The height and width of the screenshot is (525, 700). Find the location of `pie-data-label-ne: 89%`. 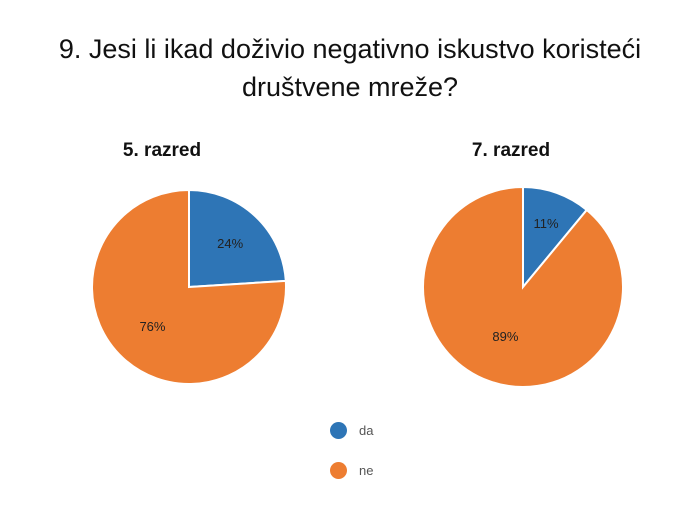

pie-data-label-ne: 89% is located at coordinates (505, 336).